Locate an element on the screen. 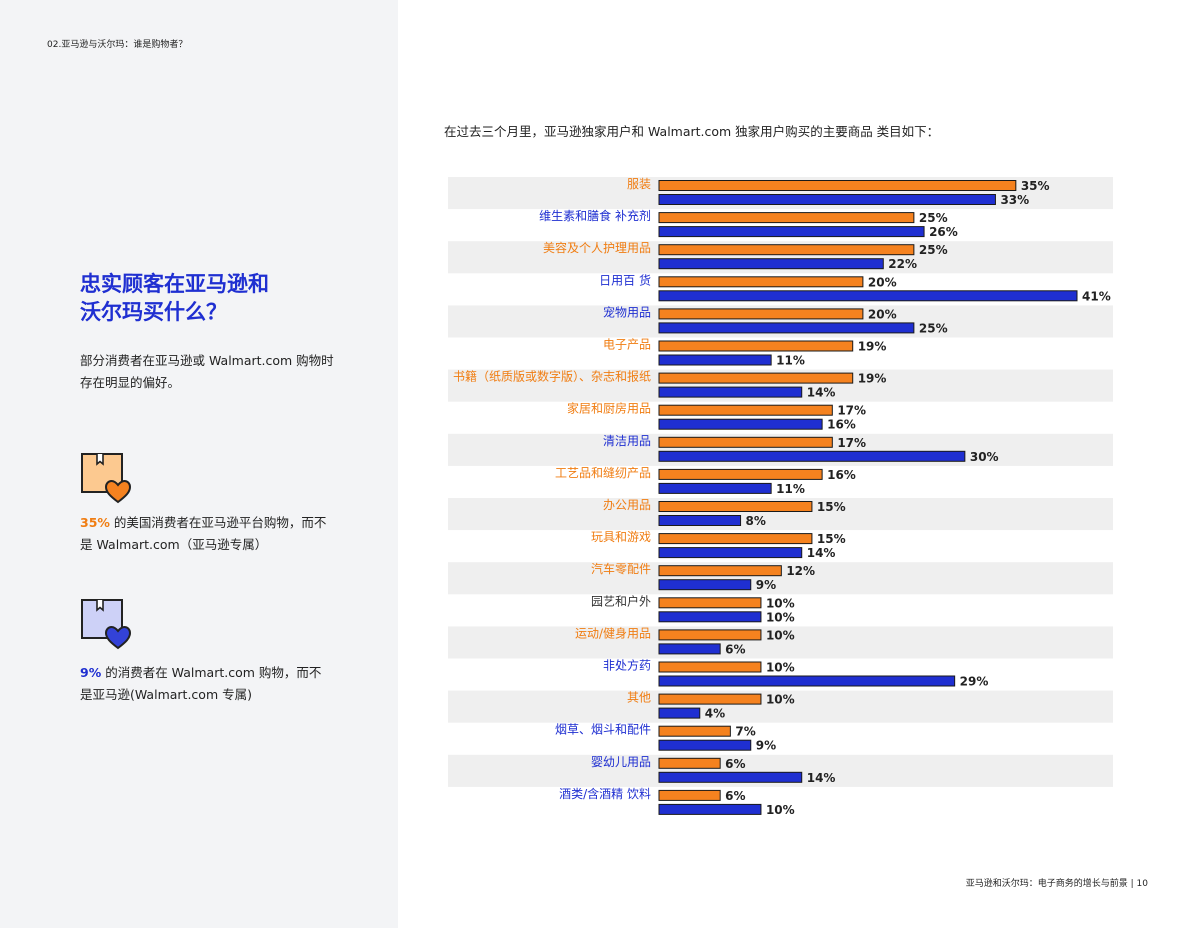 This screenshot has width=1200, height=928. intro-line2: 存在明显的偏好。 is located at coordinates (130, 382).